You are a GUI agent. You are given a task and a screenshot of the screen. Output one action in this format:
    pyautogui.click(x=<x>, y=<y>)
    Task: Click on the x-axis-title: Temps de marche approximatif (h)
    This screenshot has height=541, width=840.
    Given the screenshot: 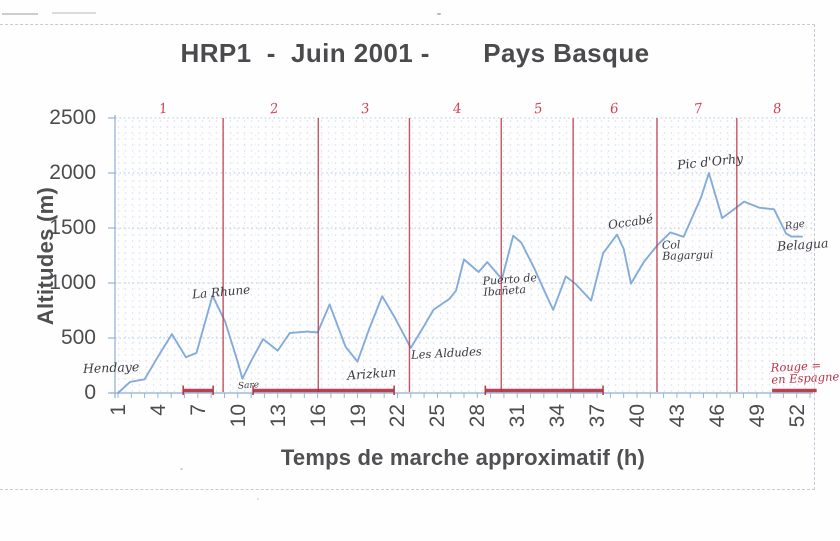 What is the action you would take?
    pyautogui.click(x=463, y=457)
    